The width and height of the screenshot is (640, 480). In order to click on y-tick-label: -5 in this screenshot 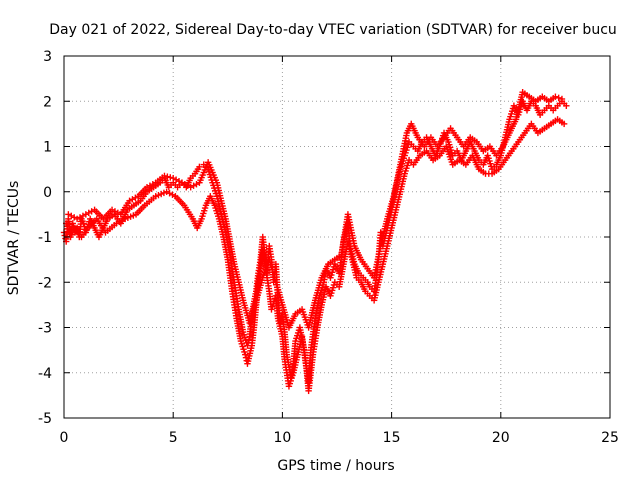, I will do `click(45, 419)`.